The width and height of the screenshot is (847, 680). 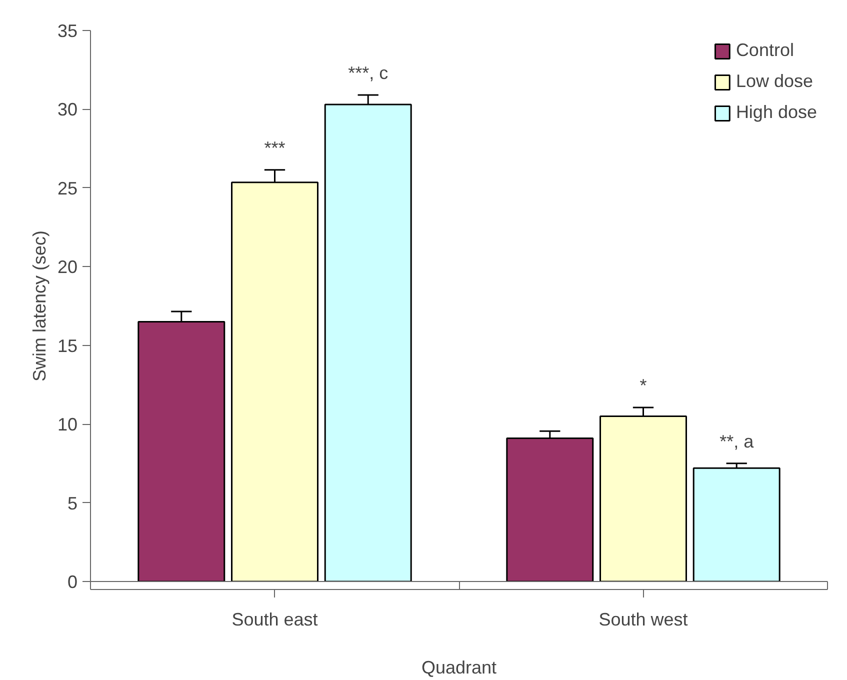 I want to click on legend-label: High dose, so click(x=776, y=112).